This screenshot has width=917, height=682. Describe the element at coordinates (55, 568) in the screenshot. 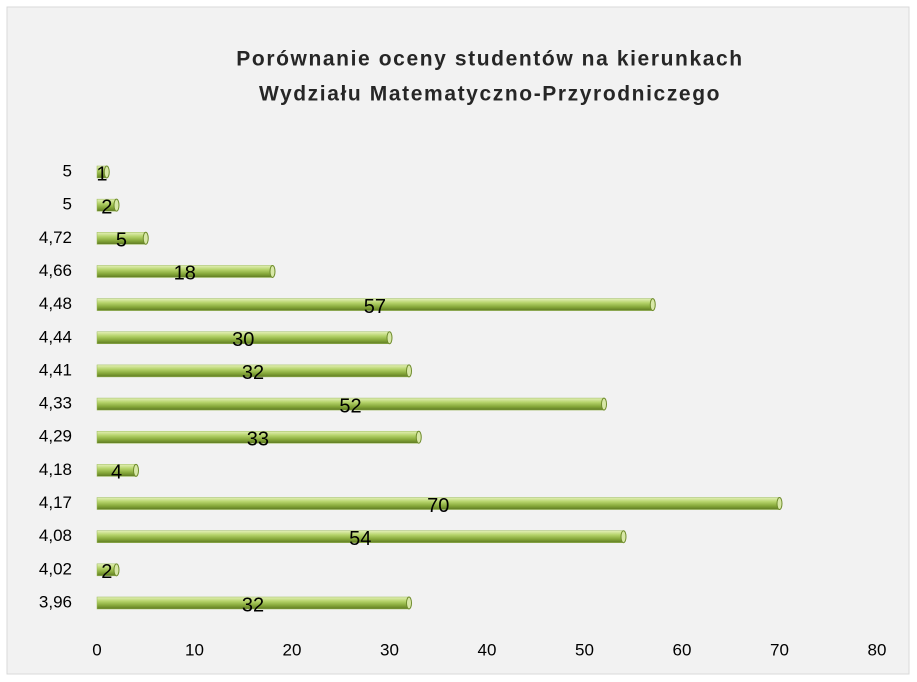

I see `y-tick-label: 4,02` at that location.